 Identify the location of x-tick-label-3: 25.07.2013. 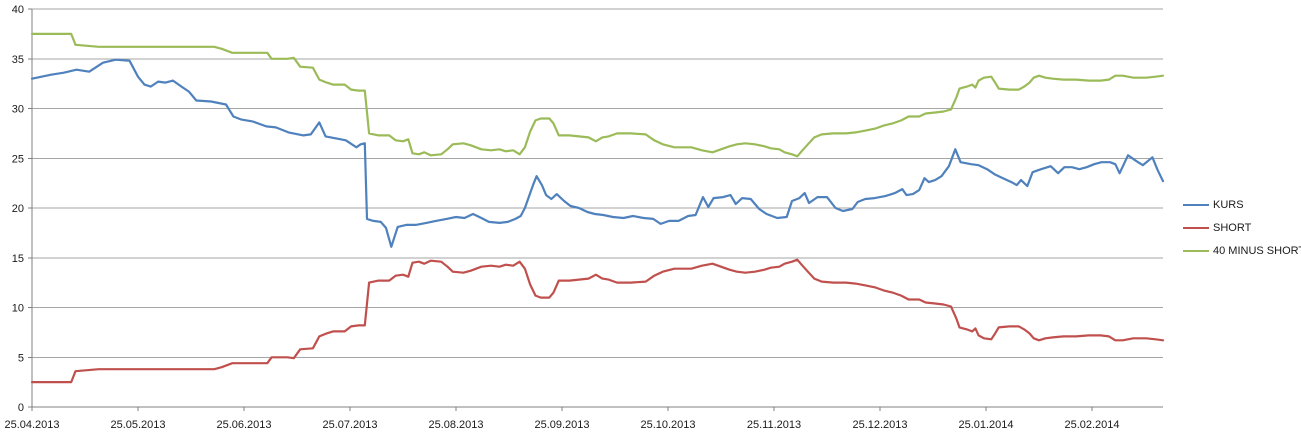
(349, 425).